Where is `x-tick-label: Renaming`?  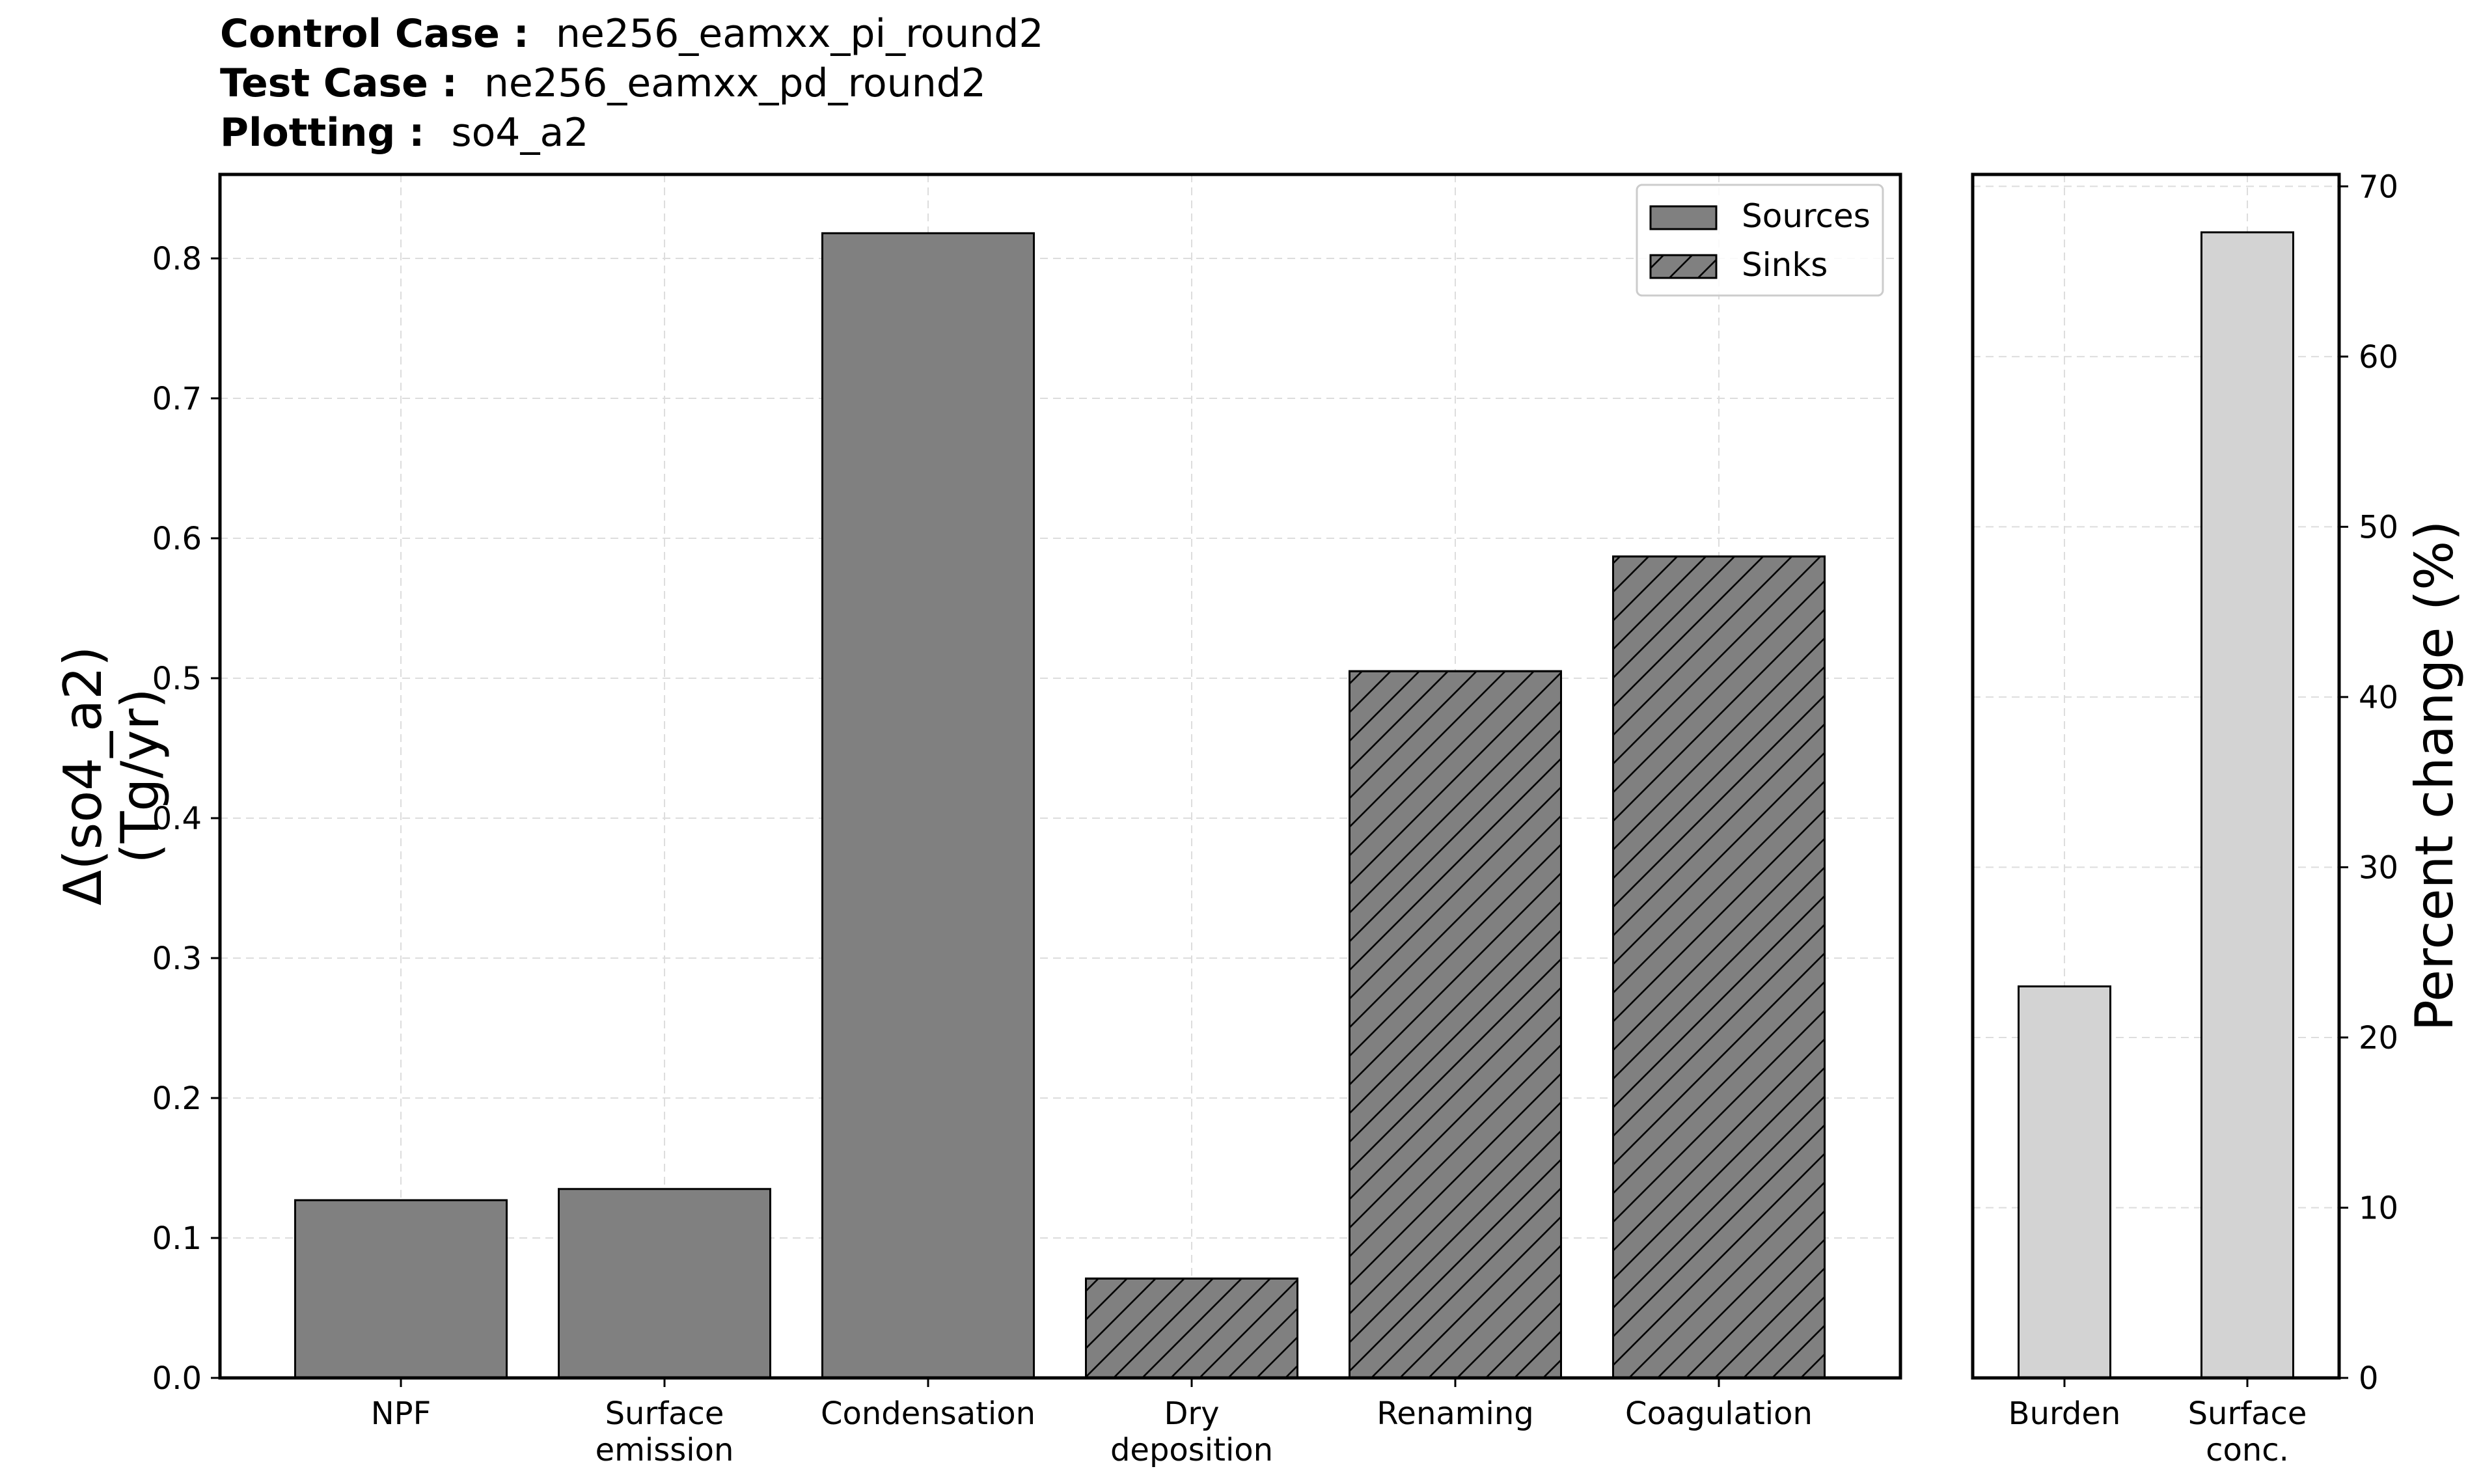 x-tick-label: Renaming is located at coordinates (1455, 1413).